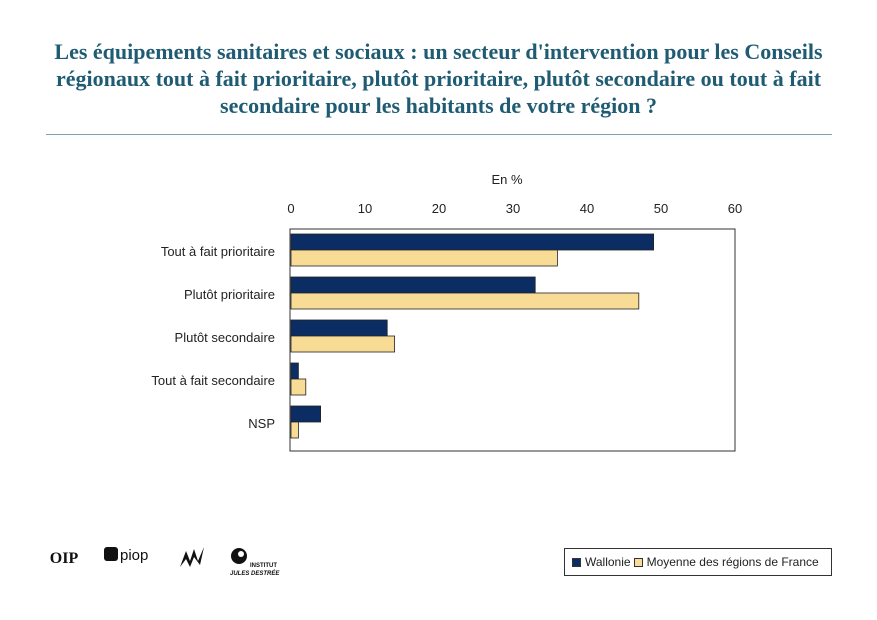 Image resolution: width=877 pixels, height=620 pixels. I want to click on unit-label: En %, so click(507, 179).